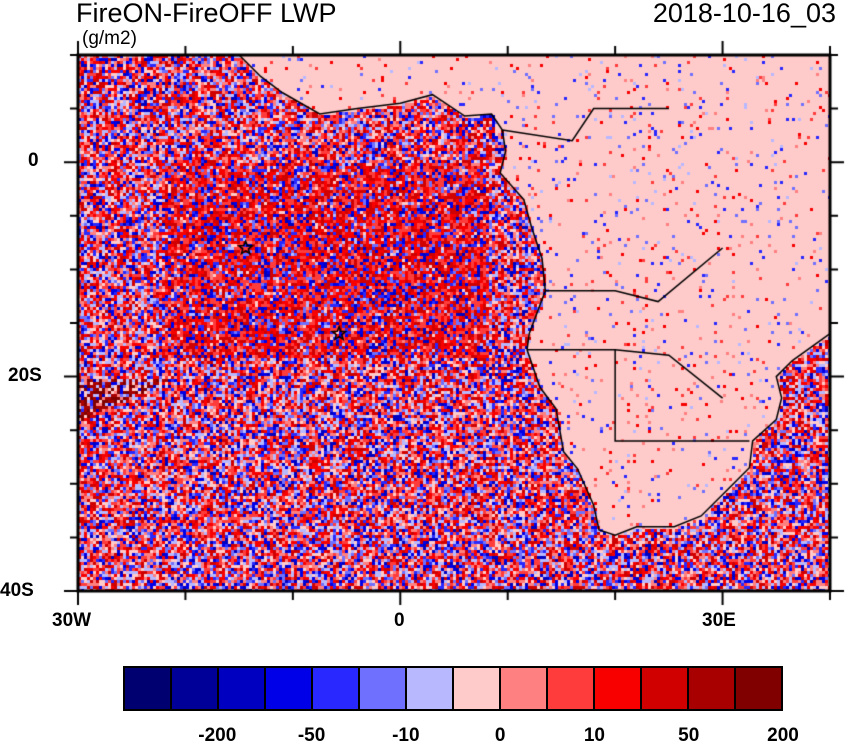  What do you see at coordinates (311, 735) in the screenshot?
I see `colorbar-label: -50` at bounding box center [311, 735].